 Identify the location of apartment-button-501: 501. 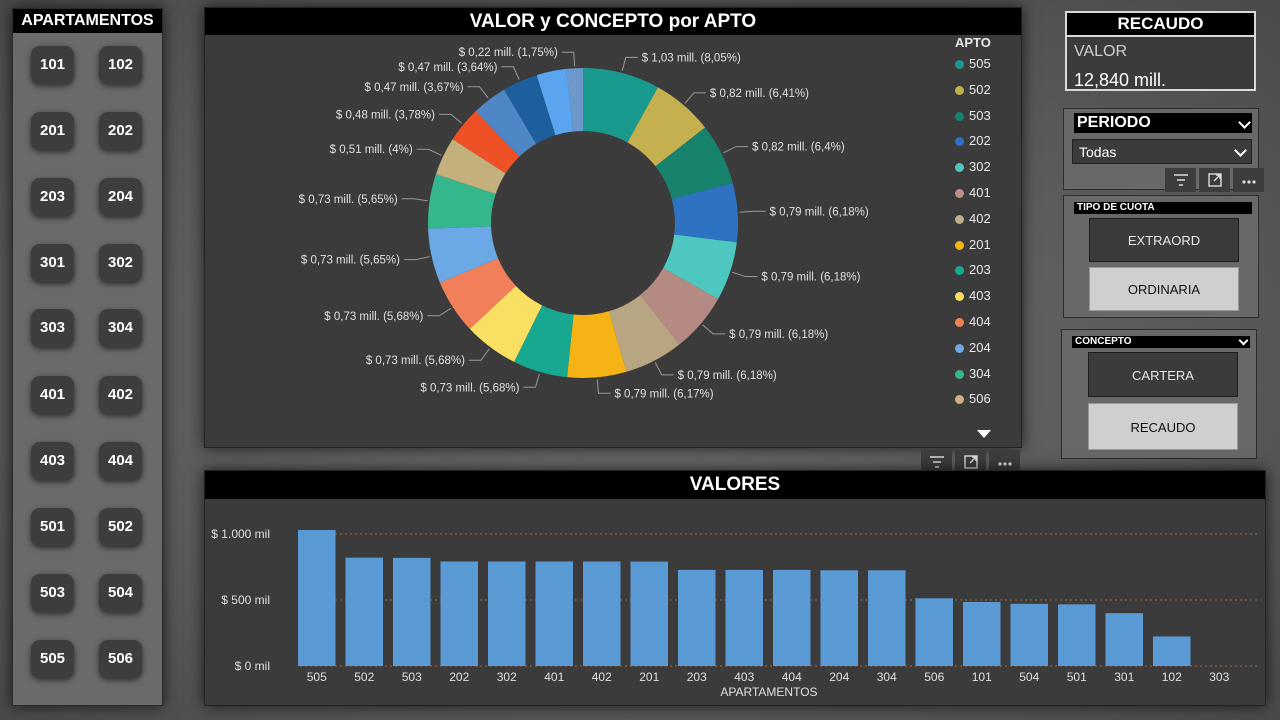
(52, 527).